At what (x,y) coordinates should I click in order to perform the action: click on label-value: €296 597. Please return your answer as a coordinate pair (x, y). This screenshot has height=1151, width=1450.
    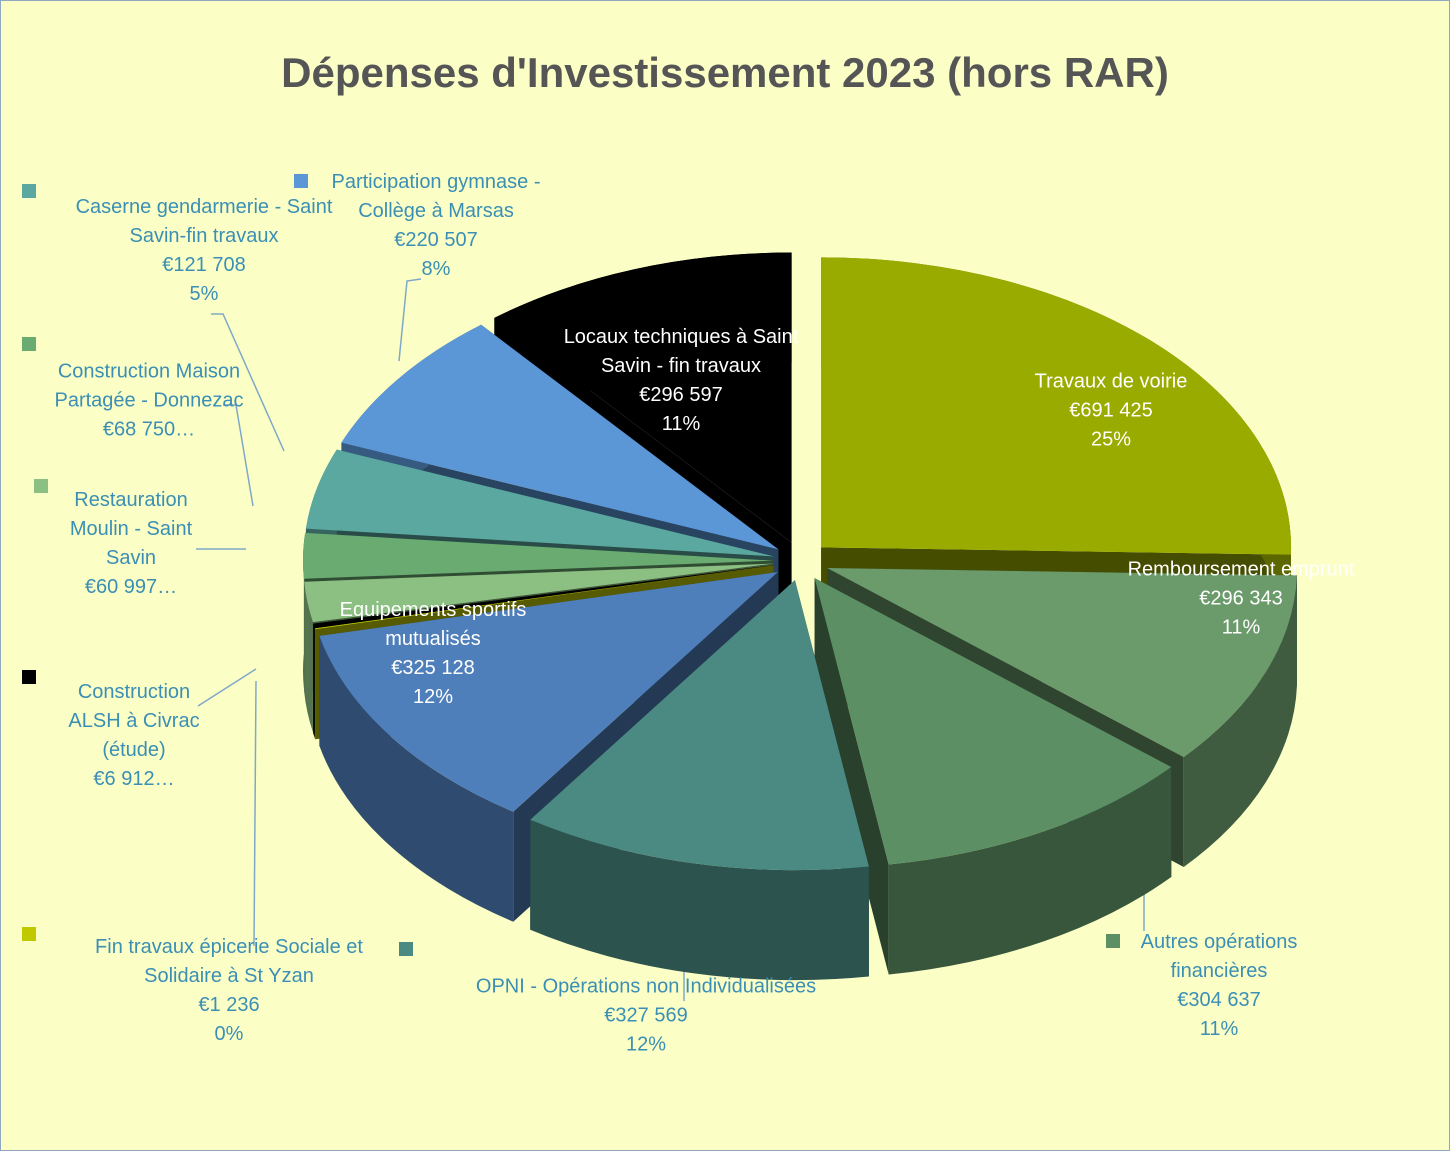
    Looking at the image, I should click on (681, 395).